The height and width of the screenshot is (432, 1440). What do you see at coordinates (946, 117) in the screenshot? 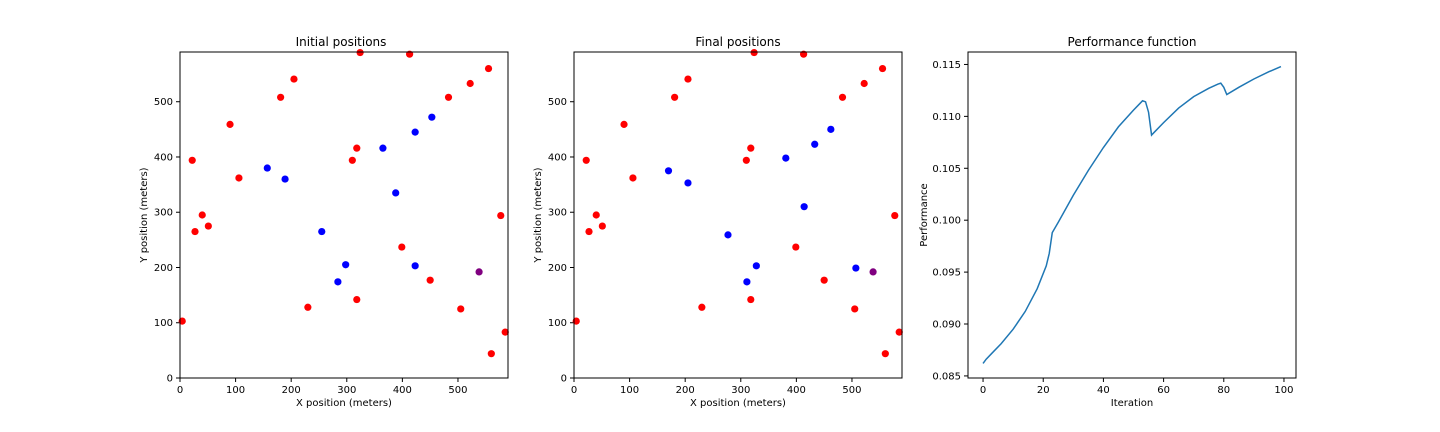
I see `y-tick-label: 0.110` at bounding box center [946, 117].